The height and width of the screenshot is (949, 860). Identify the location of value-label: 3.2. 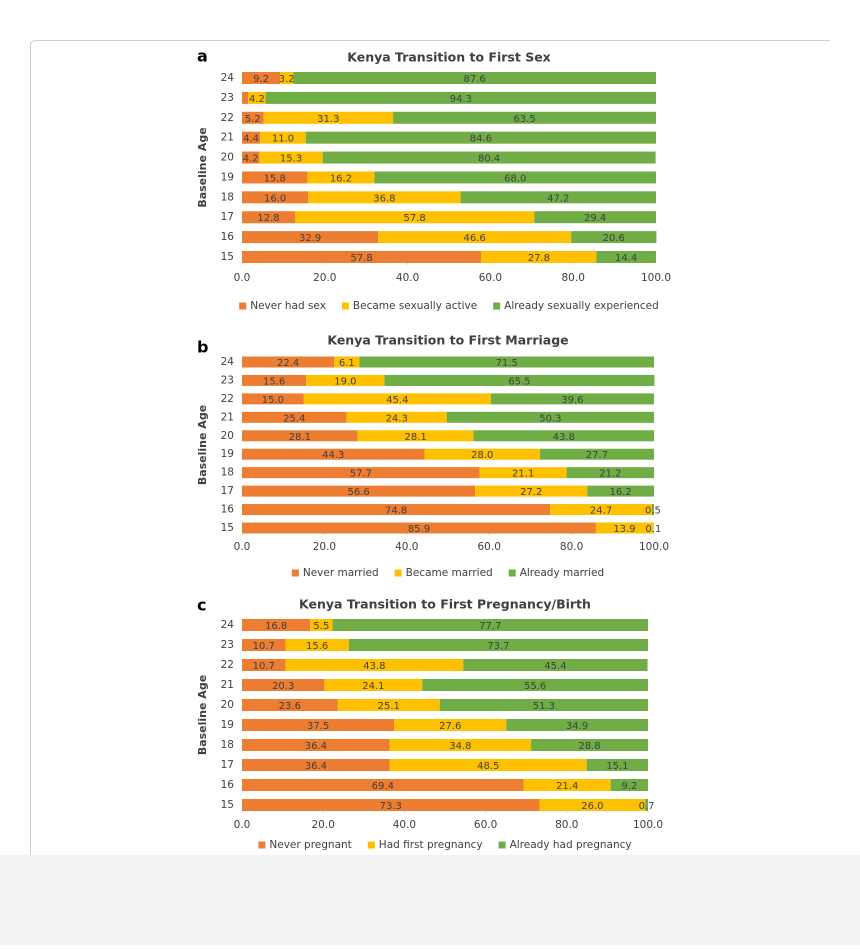
(287, 79).